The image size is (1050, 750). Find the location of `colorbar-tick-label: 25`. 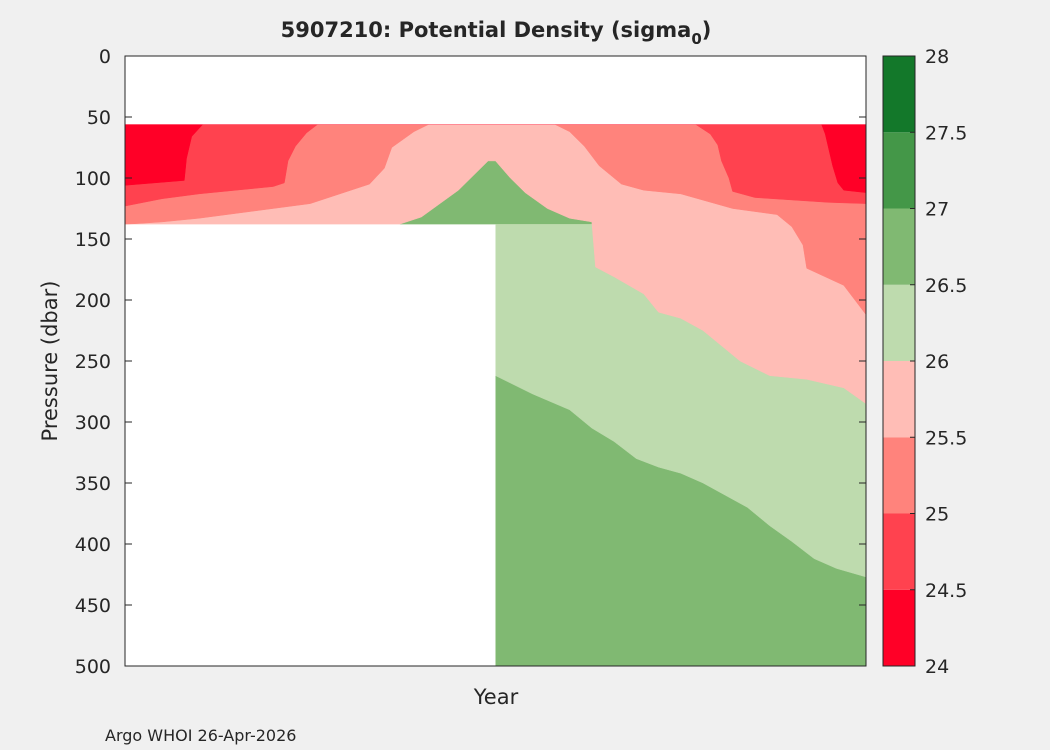

colorbar-tick-label: 25 is located at coordinates (937, 515).